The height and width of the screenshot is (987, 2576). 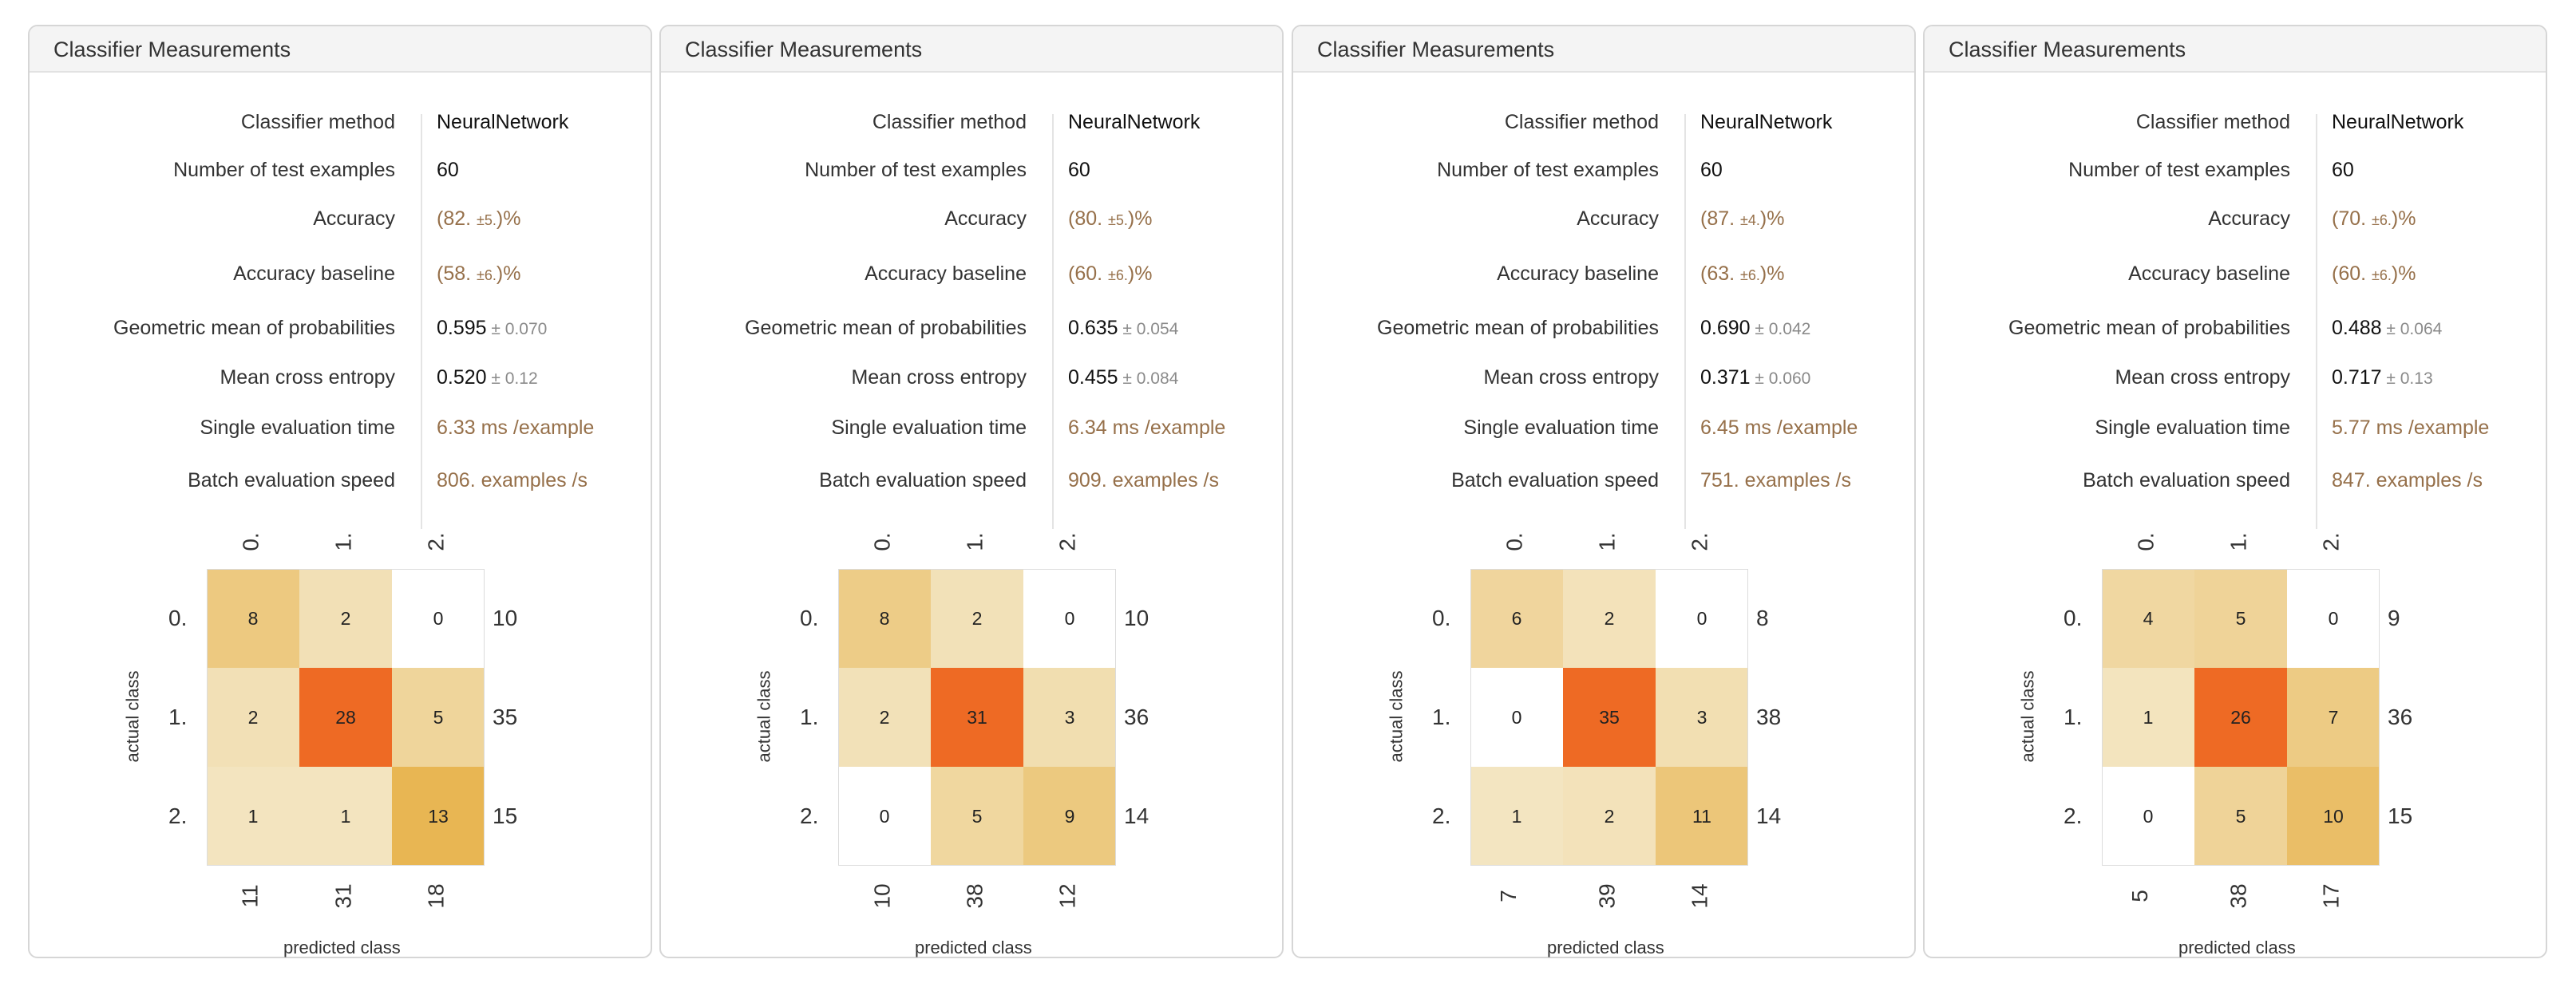 I want to click on metric-label: Classifier method, so click(x=949, y=122).